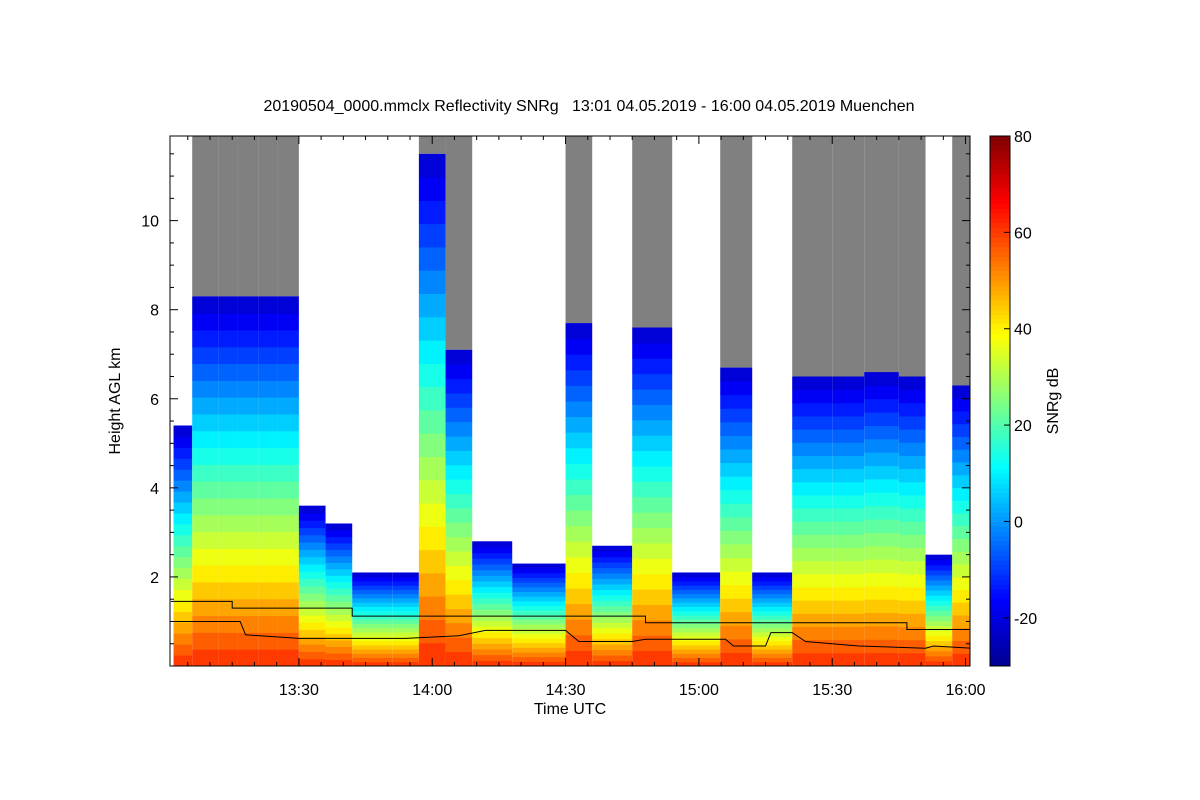  I want to click on colorbar-tick-label: 80, so click(1023, 137).